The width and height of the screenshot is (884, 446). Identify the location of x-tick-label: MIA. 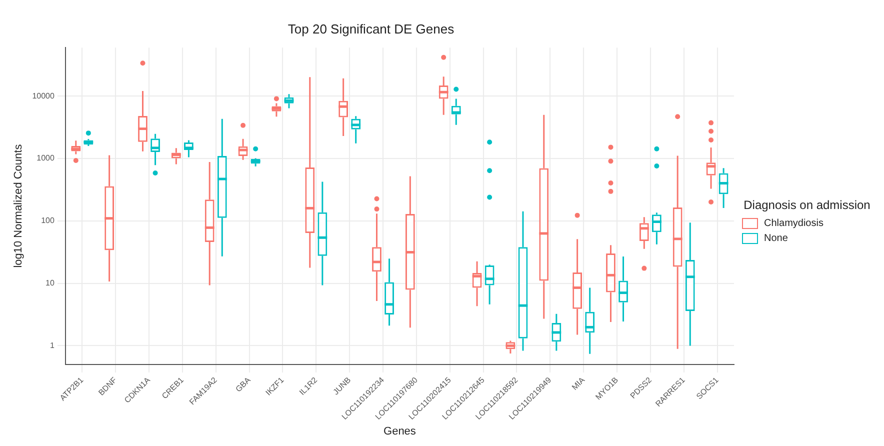
(579, 383).